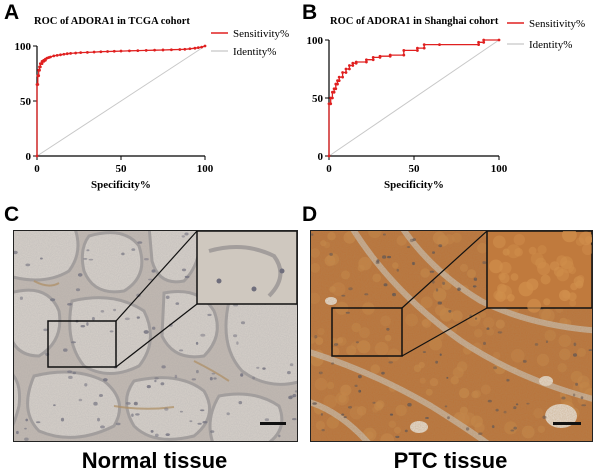 Image resolution: width=600 pixels, height=476 pixels. Describe the element at coordinates (37, 169) in the screenshot. I see `x-tick-label: 0` at that location.